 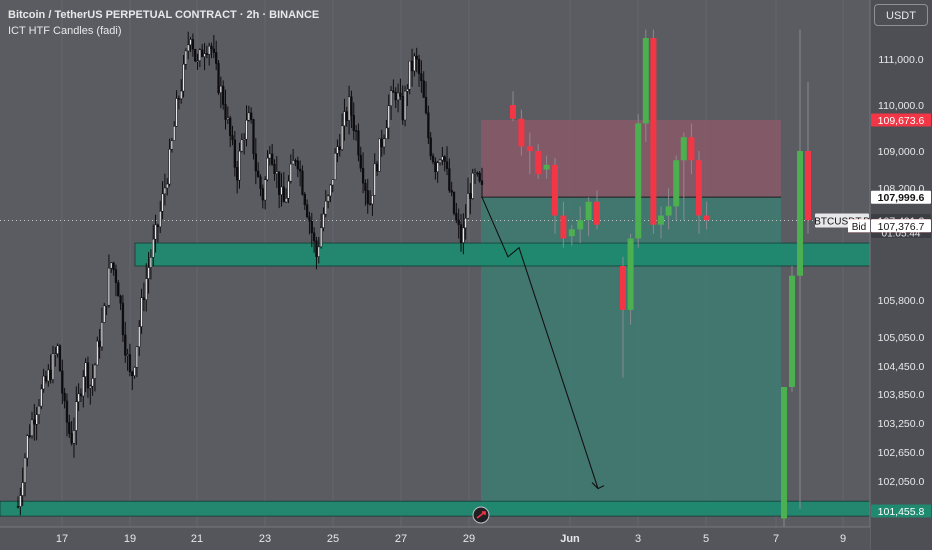 I want to click on x-tick-label: 5, so click(x=706, y=539).